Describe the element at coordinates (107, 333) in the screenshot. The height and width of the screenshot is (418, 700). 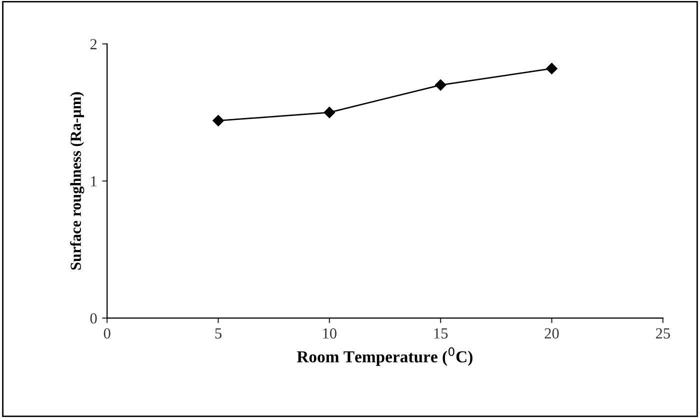
I see `x-tick-label: 0` at that location.